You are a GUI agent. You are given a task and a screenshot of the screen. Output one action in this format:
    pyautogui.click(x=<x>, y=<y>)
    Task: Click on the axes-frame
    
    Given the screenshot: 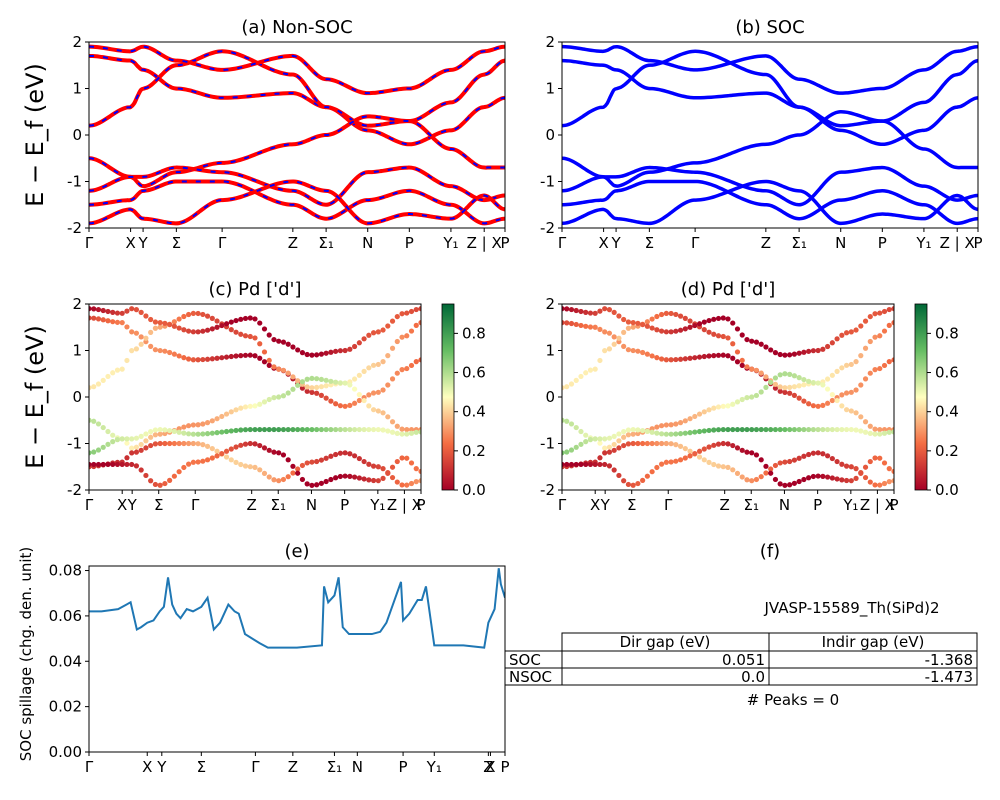 What is the action you would take?
    pyautogui.click(x=255, y=397)
    